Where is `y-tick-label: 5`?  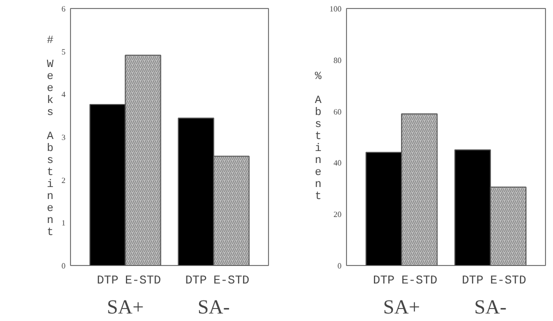 y-tick-label: 5 is located at coordinates (64, 51).